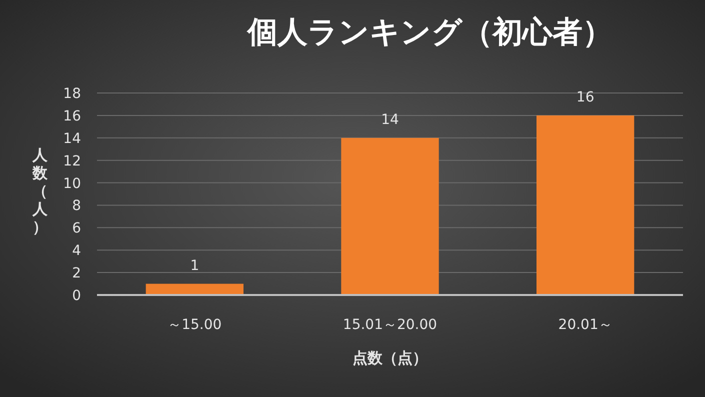  What do you see at coordinates (77, 228) in the screenshot?
I see `y-tick-label: 6` at bounding box center [77, 228].